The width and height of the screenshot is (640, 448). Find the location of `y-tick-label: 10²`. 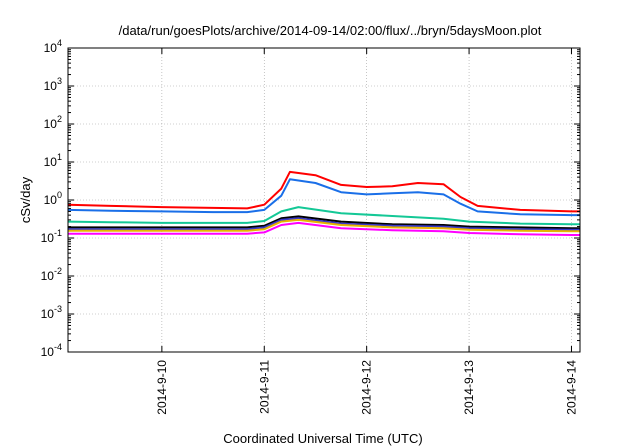

y-tick-label: 10² is located at coordinates (53, 122).